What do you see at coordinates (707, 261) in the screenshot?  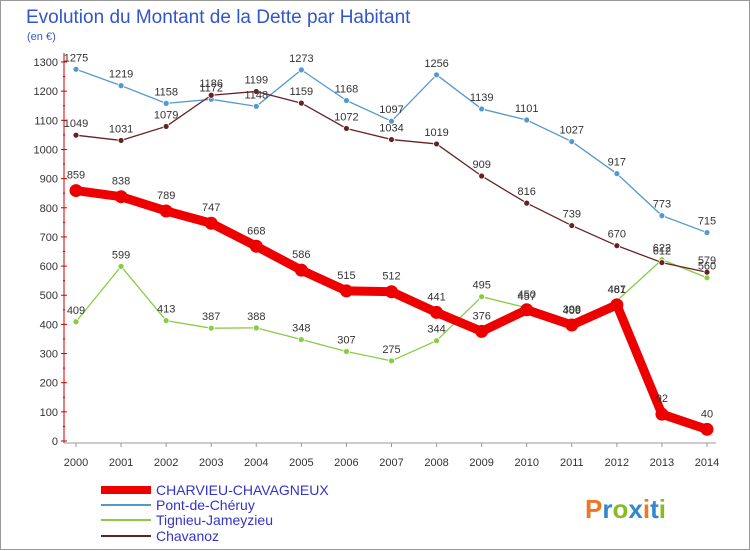 I see `data-label: 579` at bounding box center [707, 261].